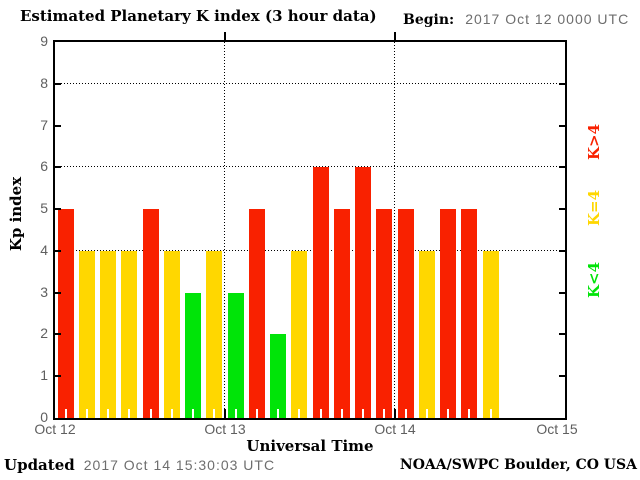  What do you see at coordinates (44, 291) in the screenshot?
I see `y-tick-label: 3` at bounding box center [44, 291].